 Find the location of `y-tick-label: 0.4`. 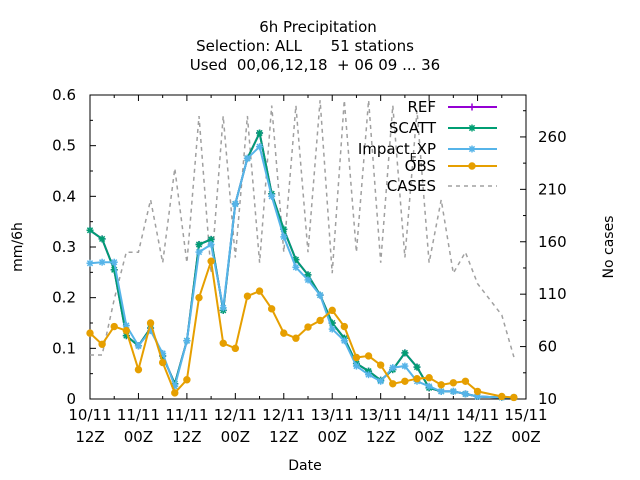

y-tick-label: 0.4 is located at coordinates (64, 196).